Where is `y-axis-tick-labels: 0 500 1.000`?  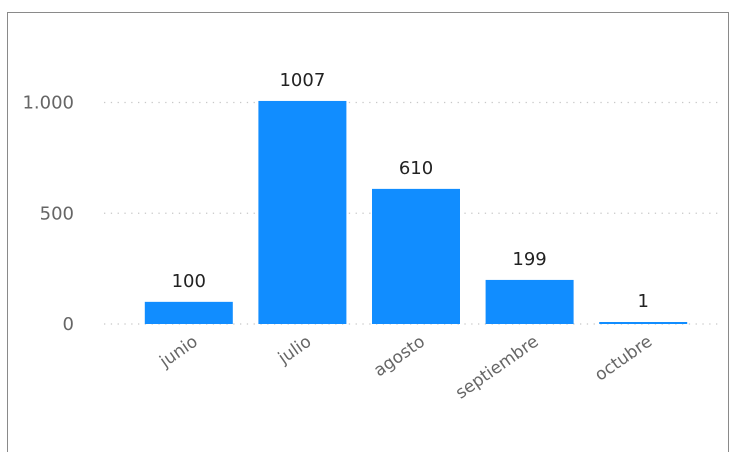
y-axis-tick-labels: 0 500 1.000 is located at coordinates (48, 214).